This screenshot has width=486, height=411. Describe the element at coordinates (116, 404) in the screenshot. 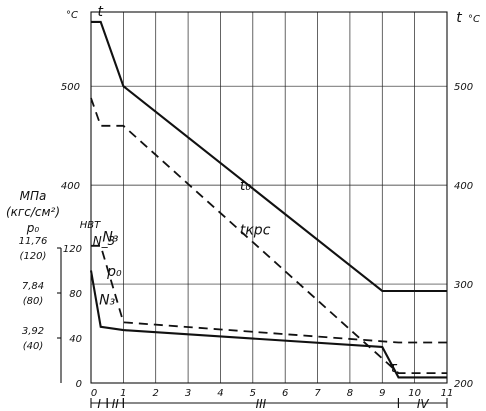

I see `stage-label: II` at that location.